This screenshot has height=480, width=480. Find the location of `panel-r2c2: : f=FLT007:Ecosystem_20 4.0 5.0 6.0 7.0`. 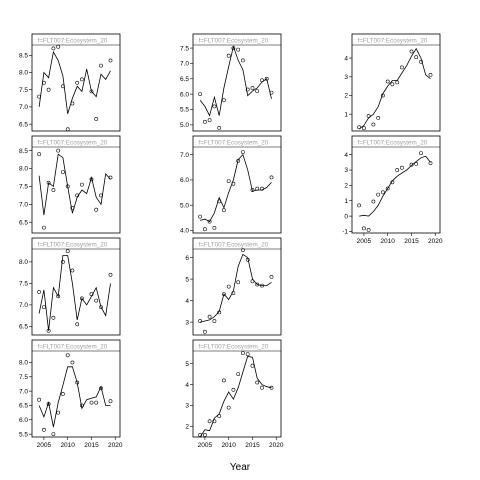

panel-r2c2: : f=FLT007:Ecosystem_20 4.0 5.0 6.0 7.0 is located at coordinates (231, 185).